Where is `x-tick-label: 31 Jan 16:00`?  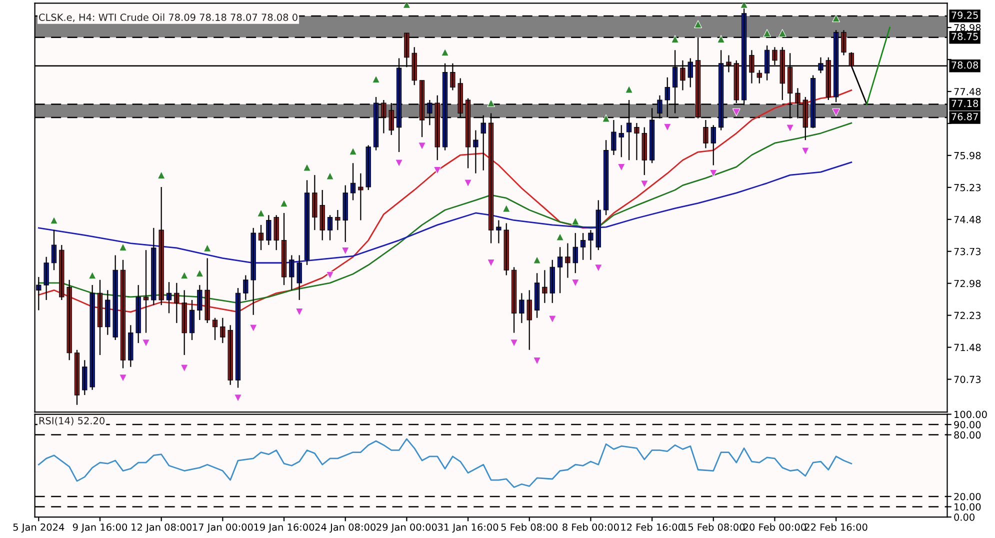
x-tick-label: 31 Jan 16:00 is located at coordinates (468, 528).